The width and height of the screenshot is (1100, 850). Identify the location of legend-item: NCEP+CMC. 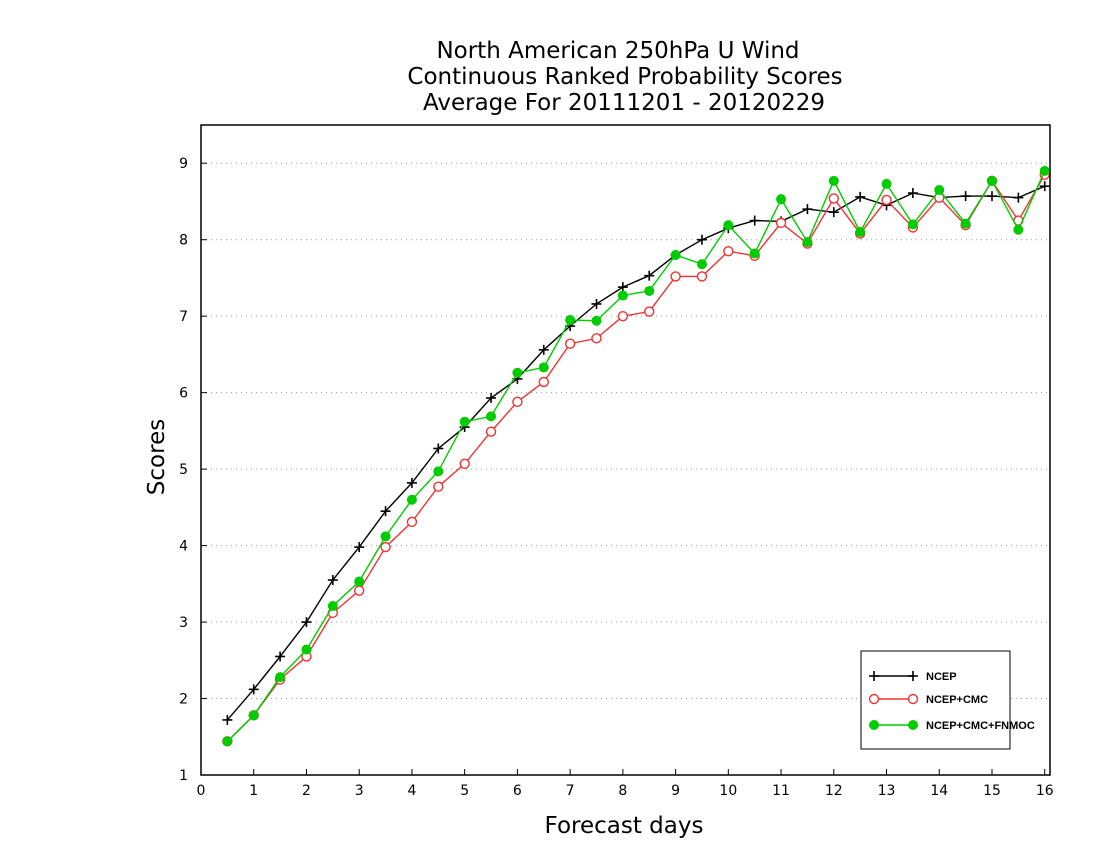
(928, 699).